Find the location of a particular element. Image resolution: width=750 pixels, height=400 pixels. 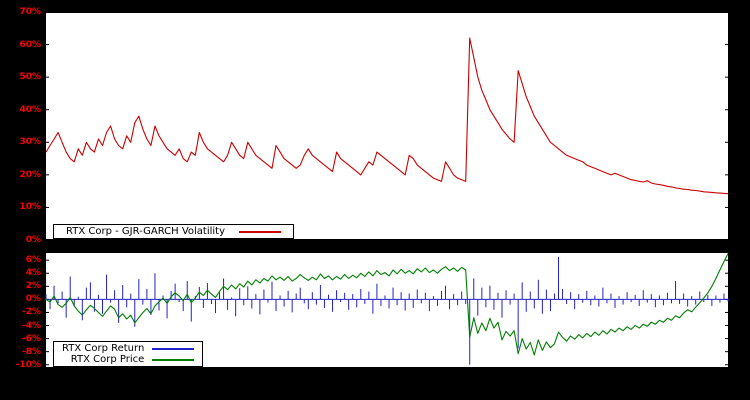

price-legend-label: RTX Corp Price is located at coordinates (107, 359).